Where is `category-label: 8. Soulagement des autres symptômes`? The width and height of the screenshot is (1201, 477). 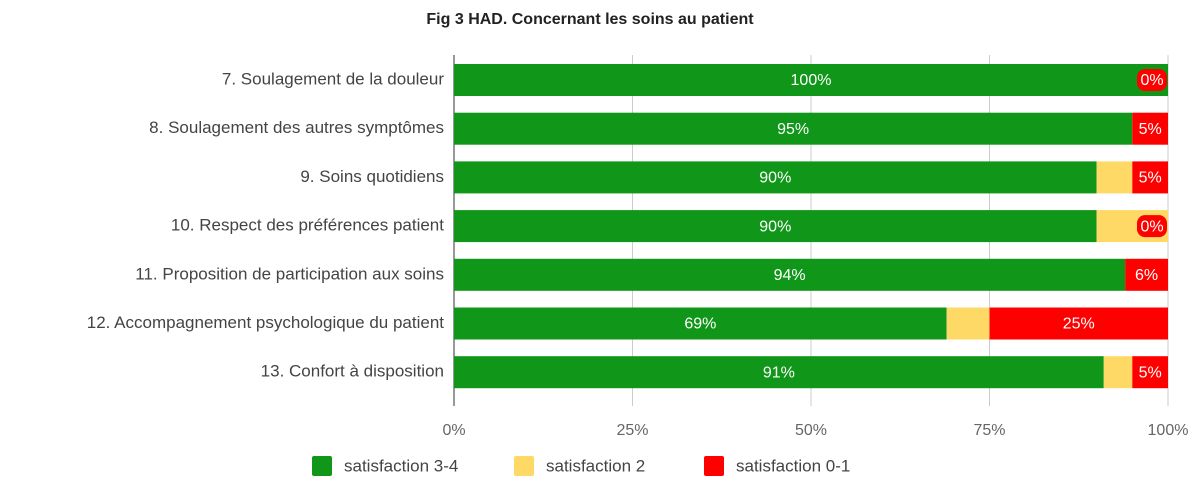
category-label: 8. Soulagement des autres symptômes is located at coordinates (296, 127).